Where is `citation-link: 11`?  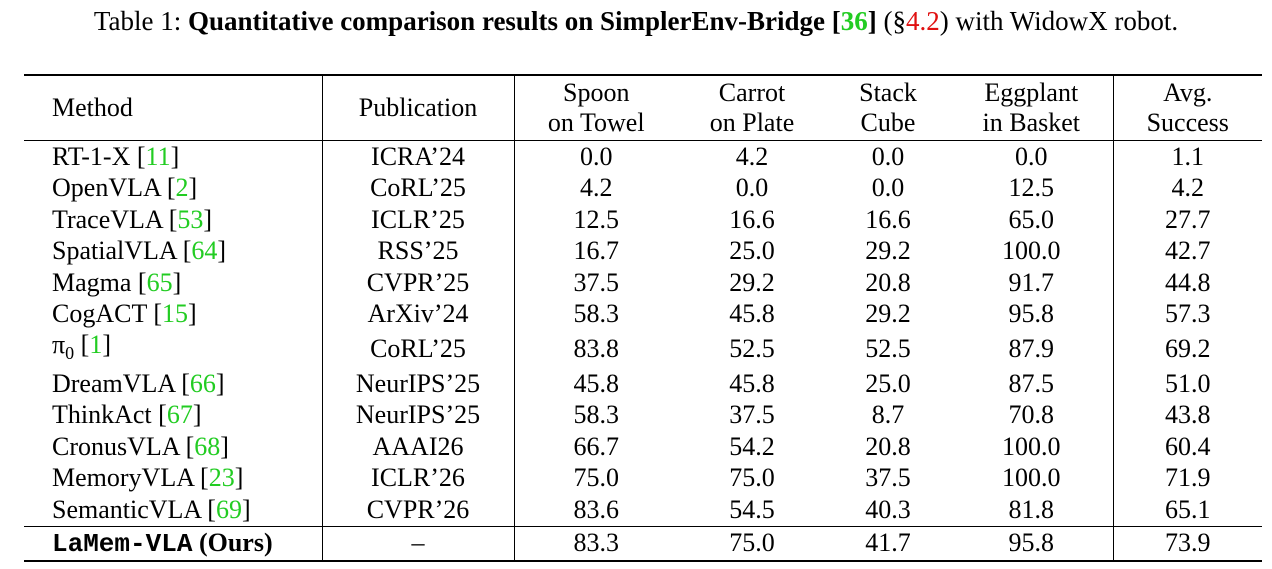
citation-link: 11 is located at coordinates (158, 156).